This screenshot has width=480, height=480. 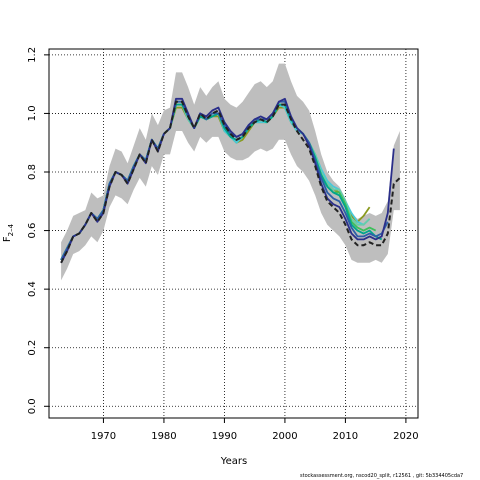 I want to click on x-axis: 1970 1980 1990 2000 2010 2020, so click(x=255, y=430).